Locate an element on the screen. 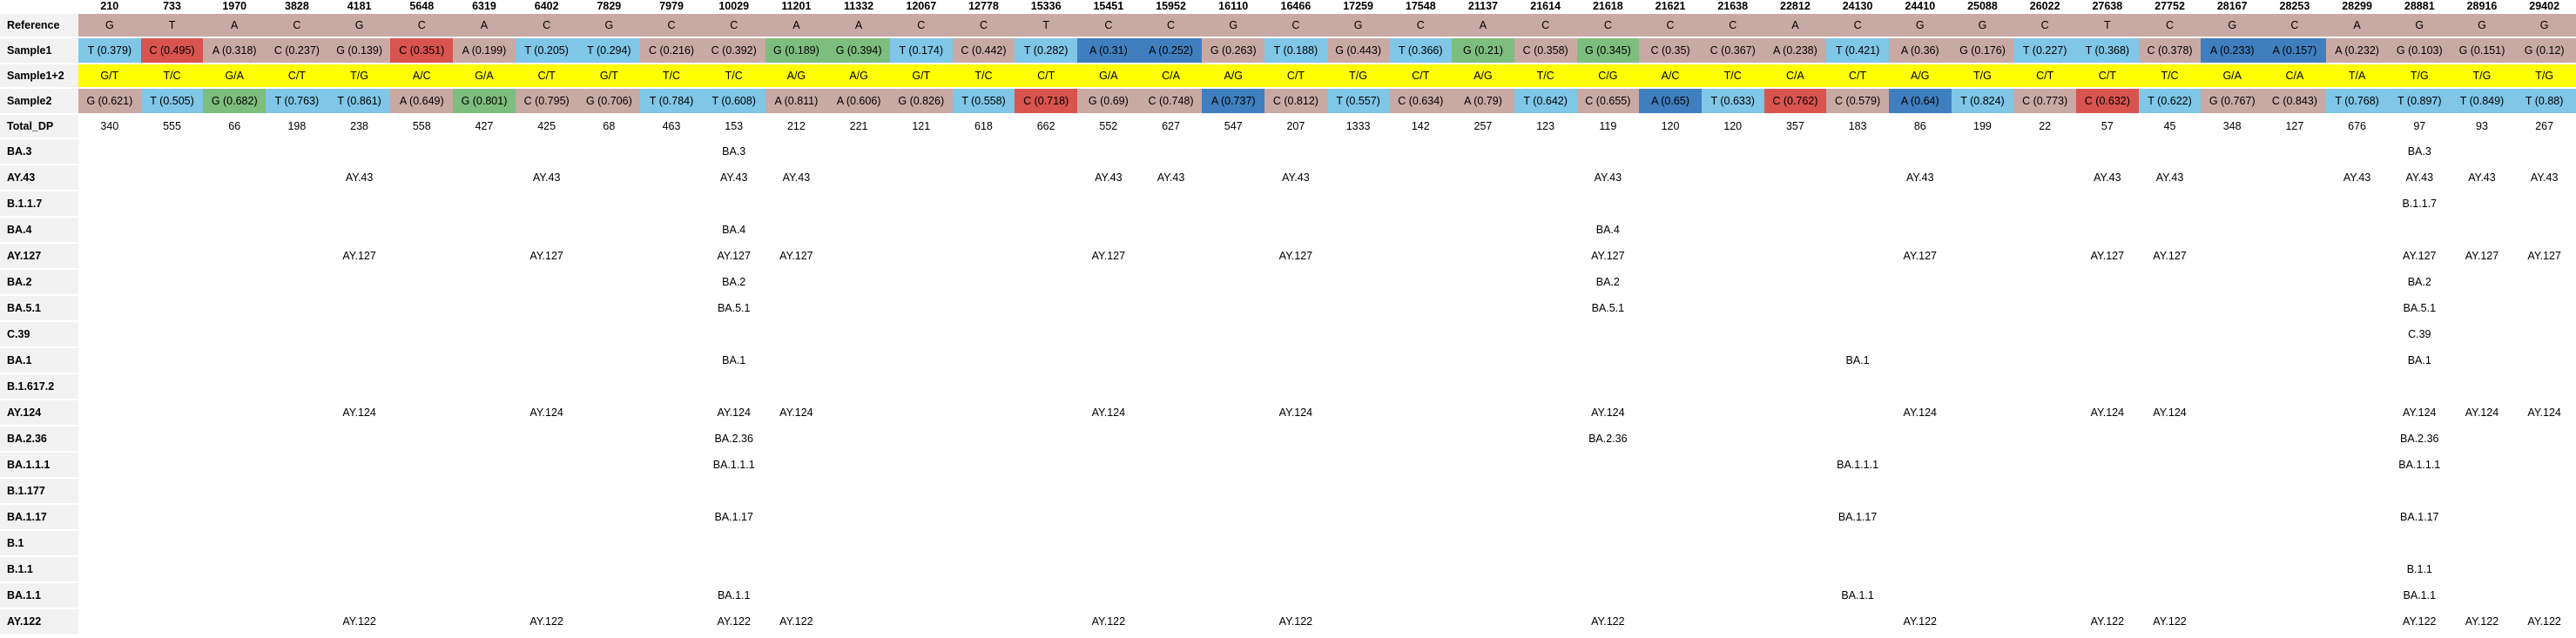 The image size is (2576, 638). position-header: 3828 is located at coordinates (297, 6).